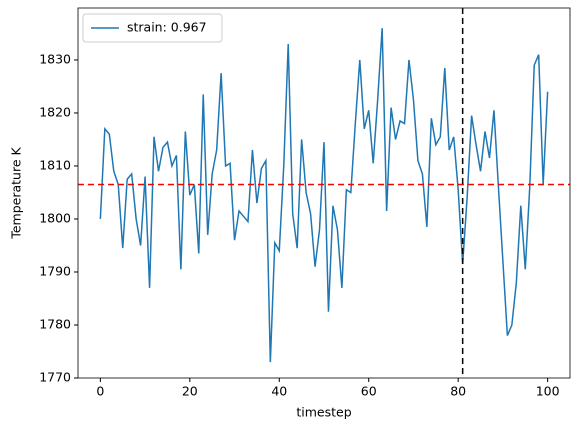  I want to click on x-axis-label: timestep, so click(323, 412).